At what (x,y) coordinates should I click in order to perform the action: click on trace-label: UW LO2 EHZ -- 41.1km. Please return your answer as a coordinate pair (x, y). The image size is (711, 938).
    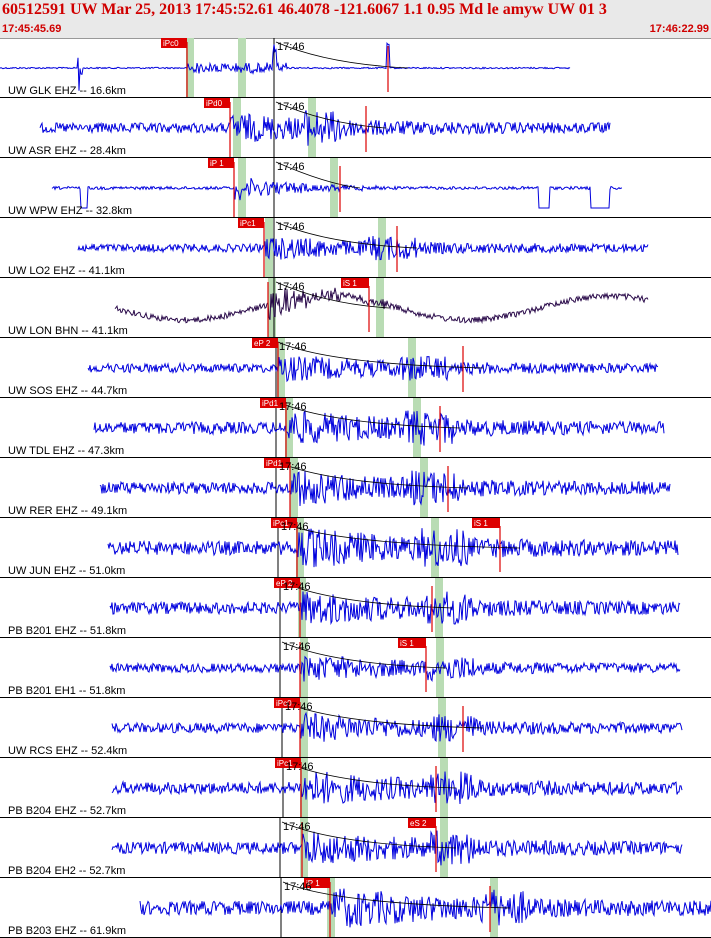
    Looking at the image, I should click on (66, 271).